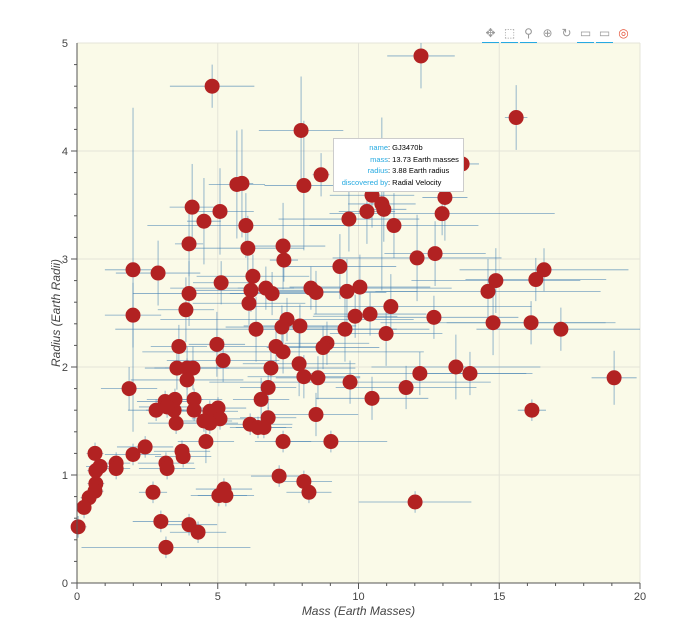  Describe the element at coordinates (585, 33) in the screenshot. I see `hover-icon: ▭` at that location.